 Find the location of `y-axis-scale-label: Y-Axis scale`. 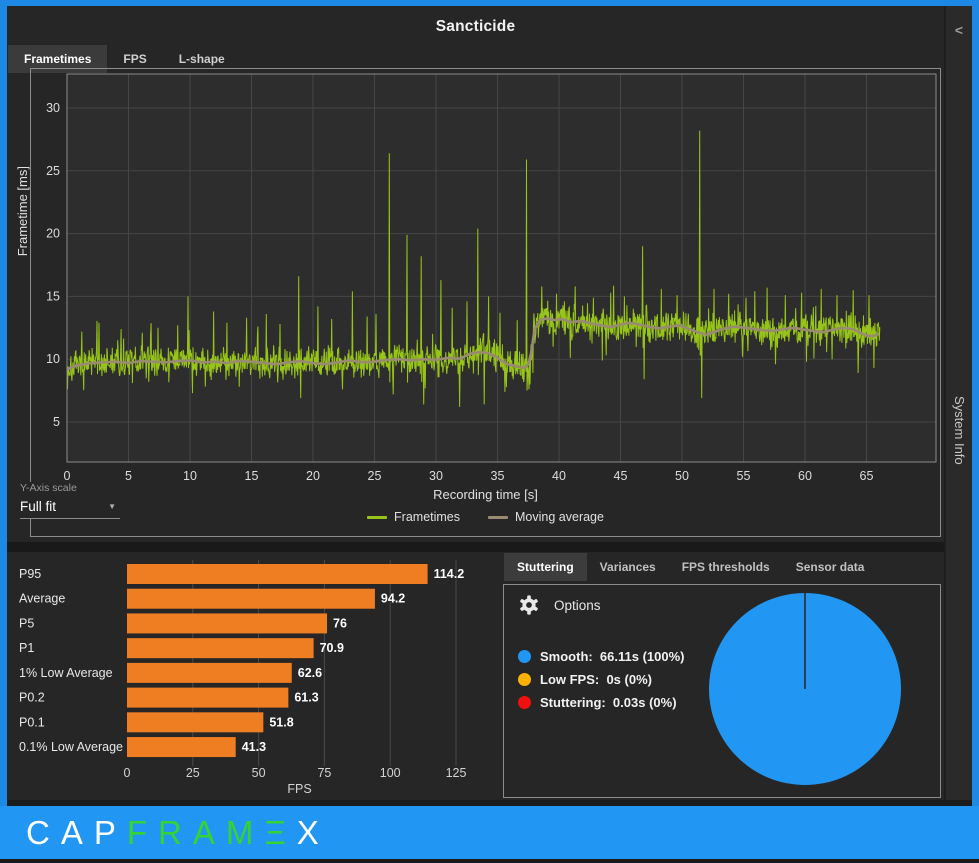

y-axis-scale-label: Y-Axis scale is located at coordinates (48, 488).